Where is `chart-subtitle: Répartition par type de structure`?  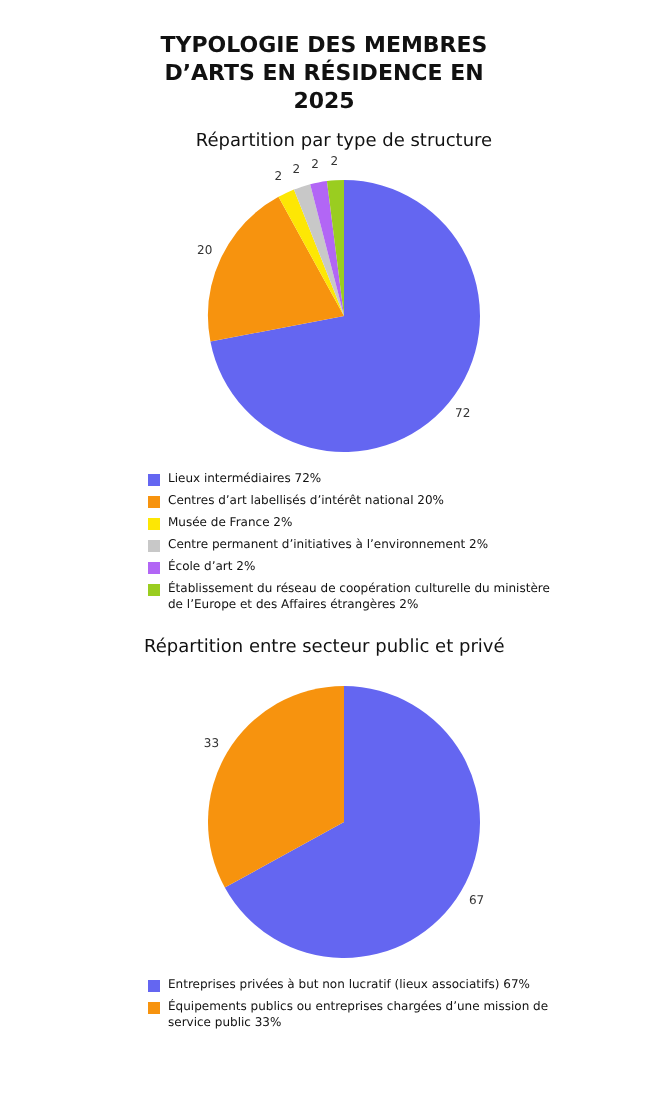 chart-subtitle: Répartition par type de structure is located at coordinates (344, 142).